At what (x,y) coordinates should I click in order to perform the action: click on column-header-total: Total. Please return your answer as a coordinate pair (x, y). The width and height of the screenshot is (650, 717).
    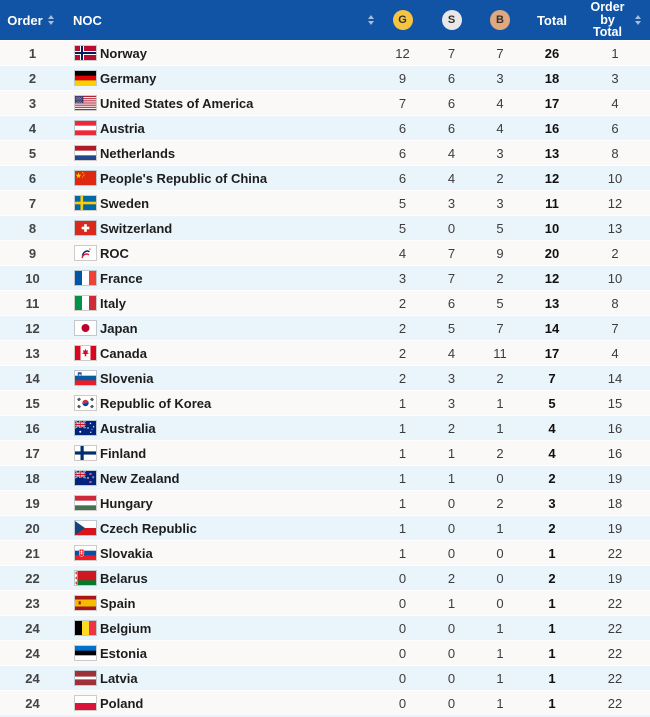
    Looking at the image, I should click on (552, 20).